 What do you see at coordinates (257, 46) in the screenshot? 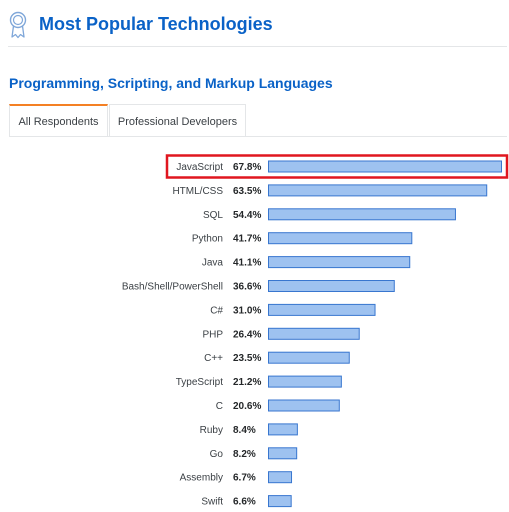
I see `header-divider` at bounding box center [257, 46].